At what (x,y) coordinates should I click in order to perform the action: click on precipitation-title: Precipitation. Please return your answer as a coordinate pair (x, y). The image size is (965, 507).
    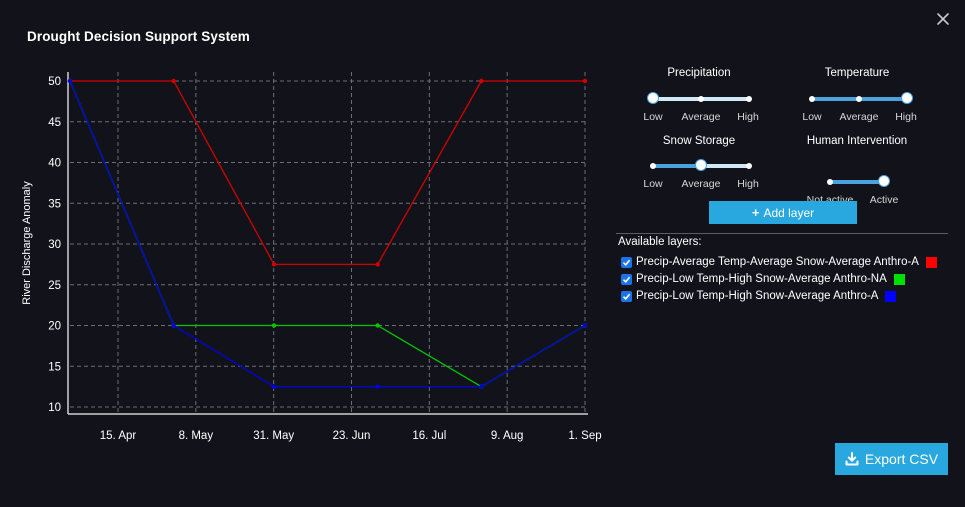
    Looking at the image, I should click on (699, 73).